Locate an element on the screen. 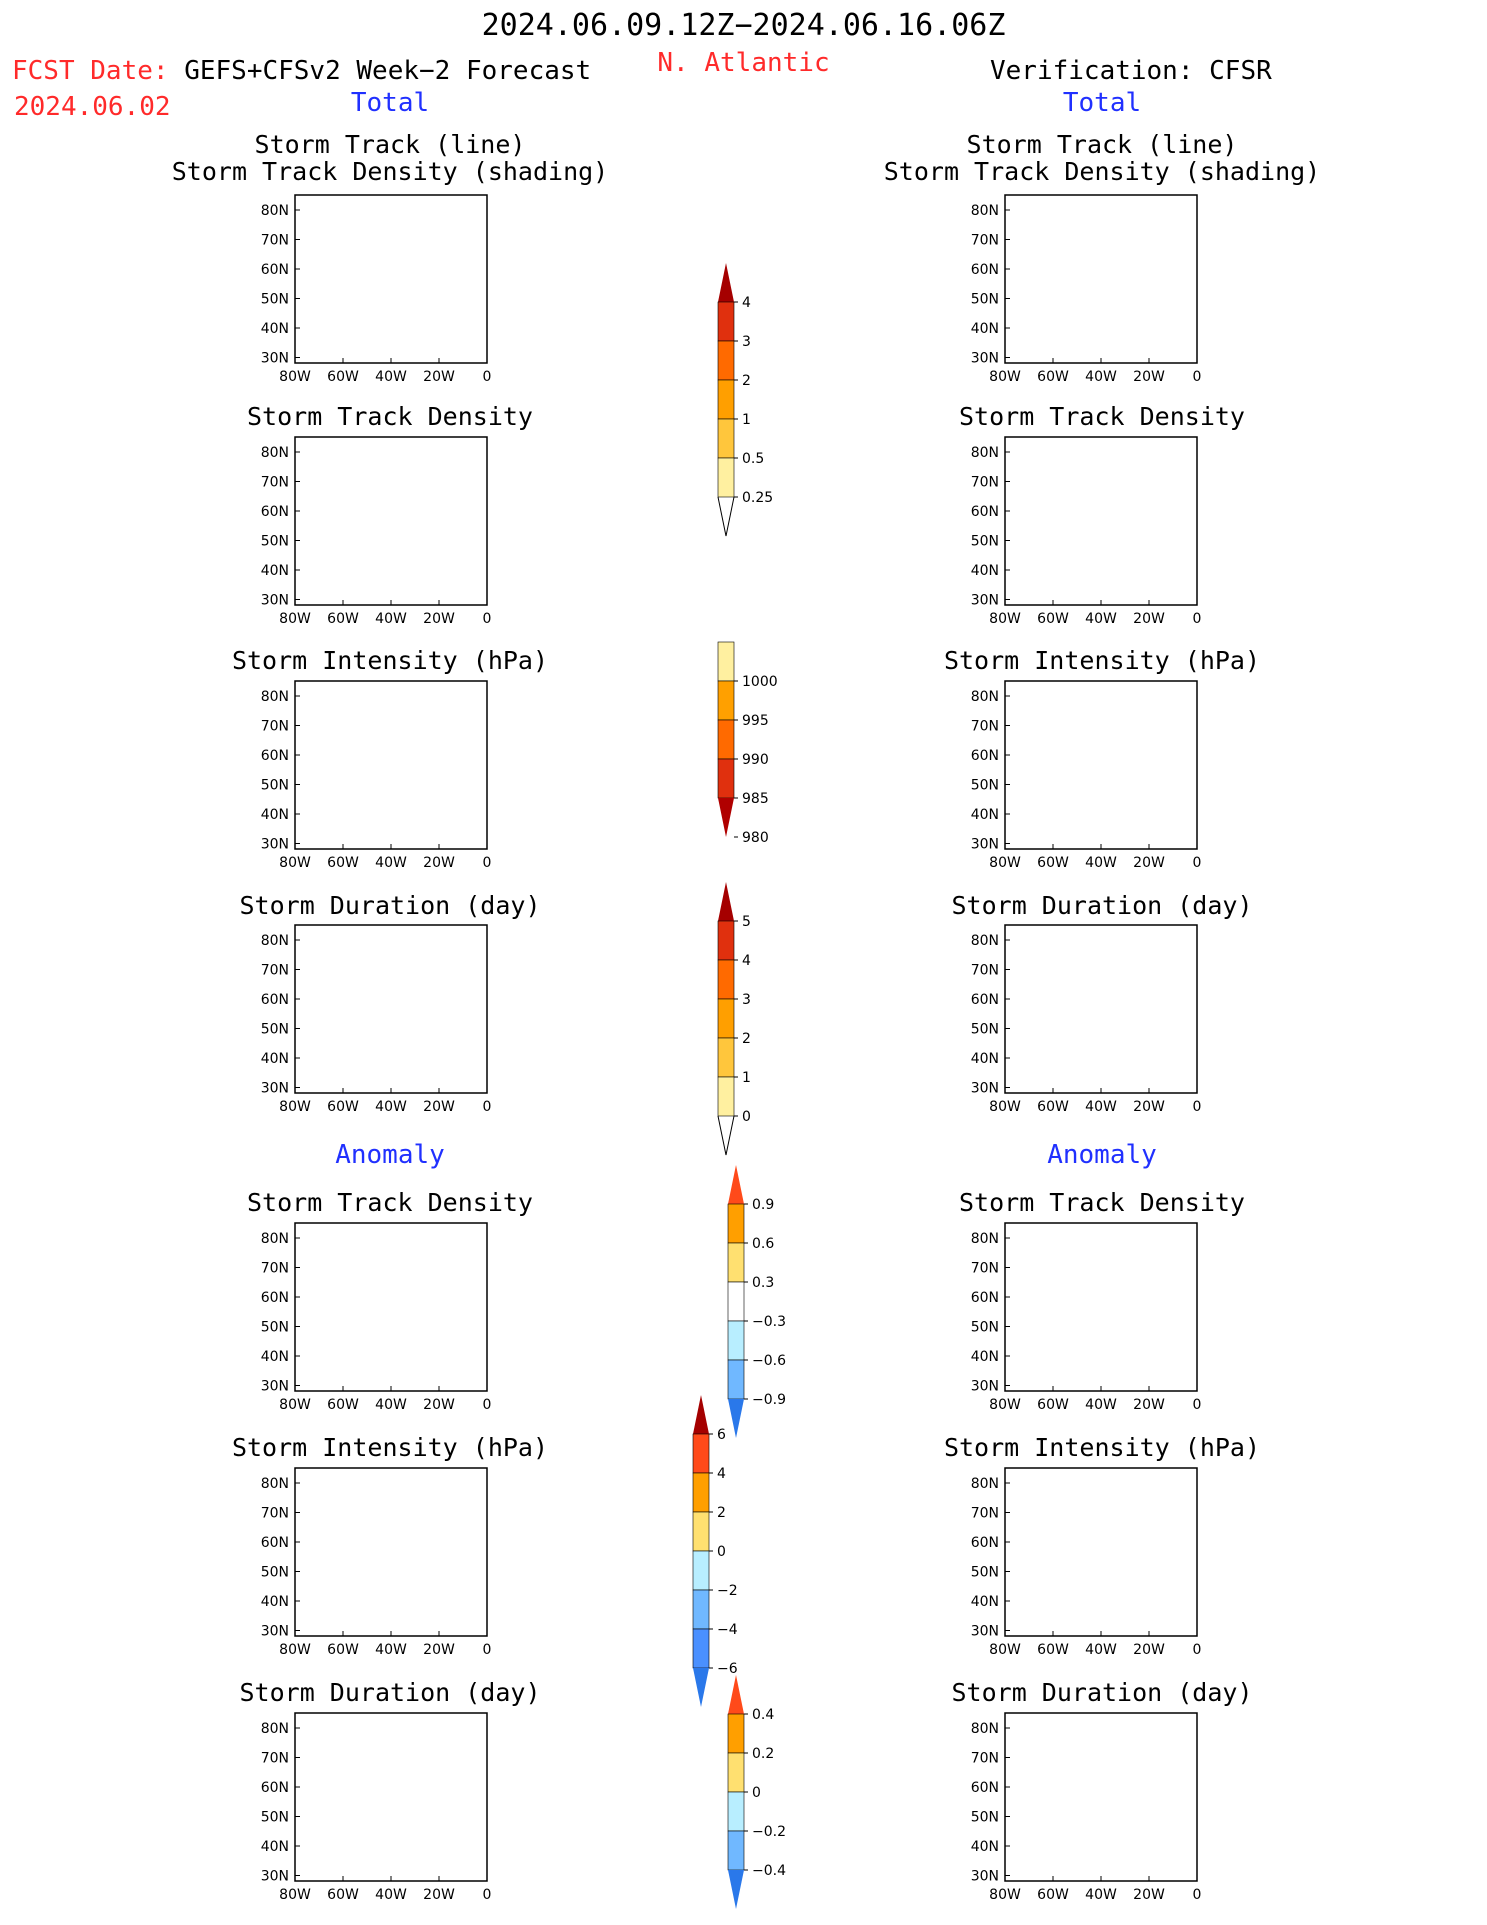  colorbar-label: 0.6 is located at coordinates (763, 1244).